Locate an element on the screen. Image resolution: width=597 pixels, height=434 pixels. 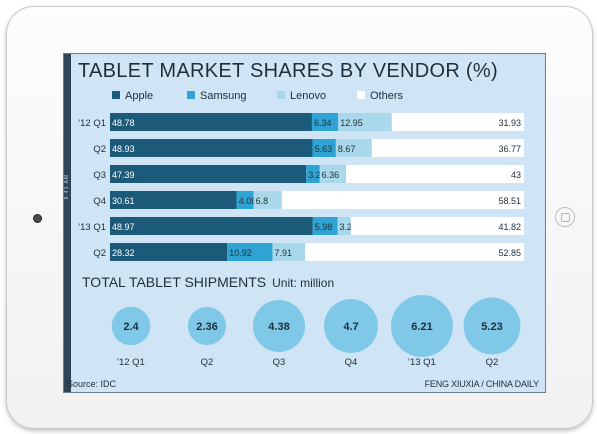
legend-item: Apple is located at coordinates (132, 96).